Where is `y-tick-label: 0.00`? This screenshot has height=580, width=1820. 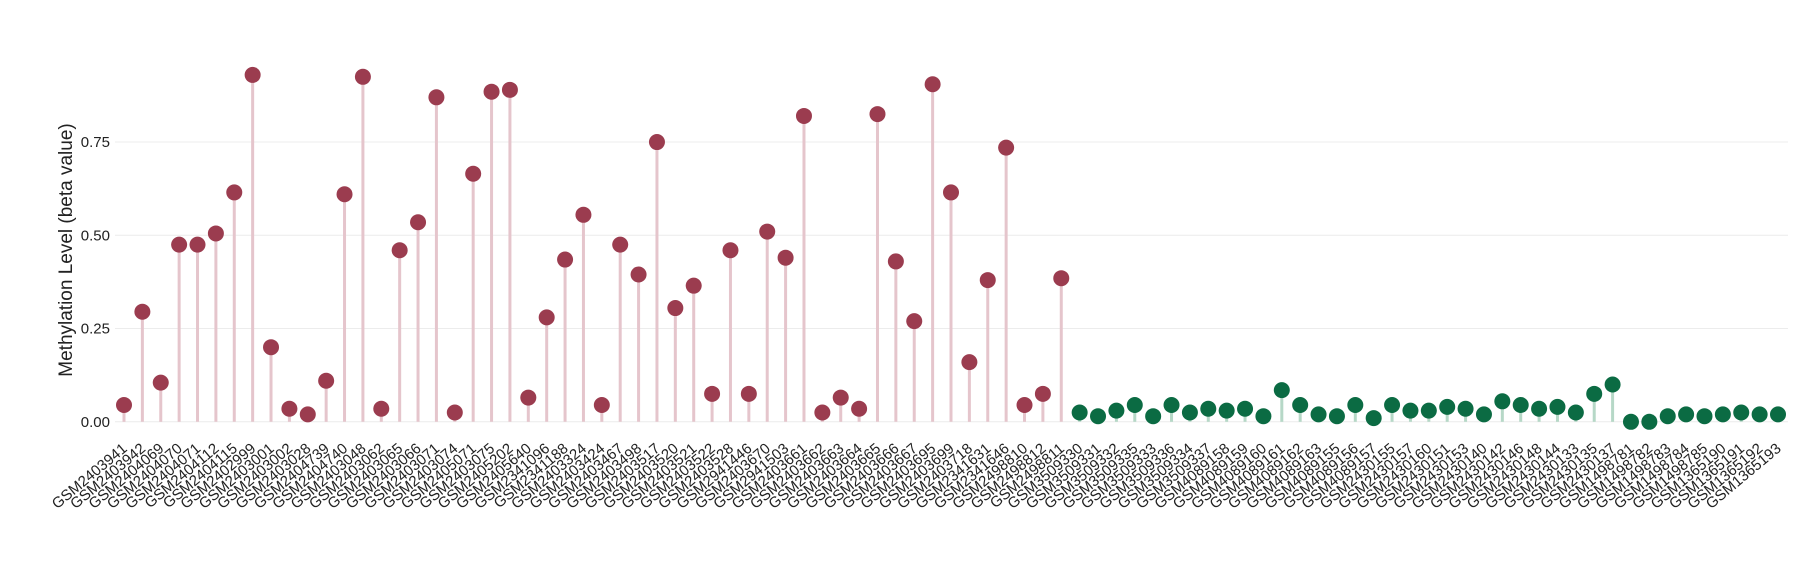 y-tick-label: 0.00 is located at coordinates (95, 422).